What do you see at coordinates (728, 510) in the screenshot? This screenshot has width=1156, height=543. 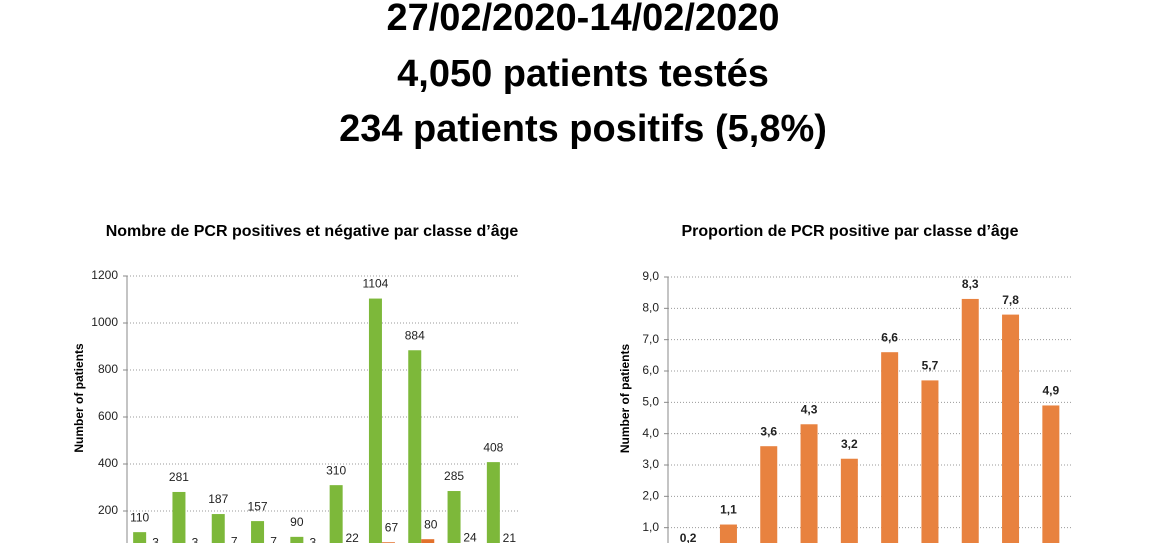 I see `data-label: 1,1` at bounding box center [728, 510].